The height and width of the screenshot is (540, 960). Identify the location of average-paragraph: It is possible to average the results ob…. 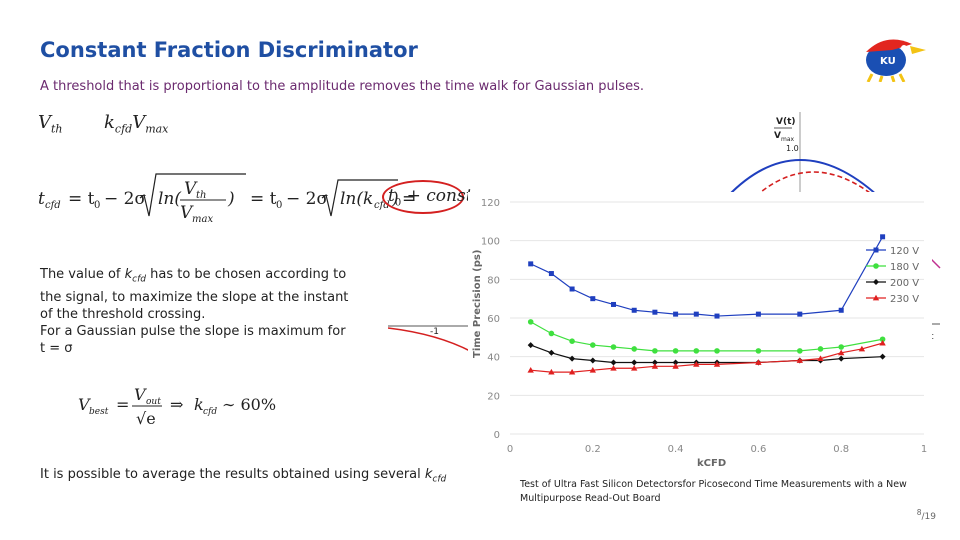
(243, 477).